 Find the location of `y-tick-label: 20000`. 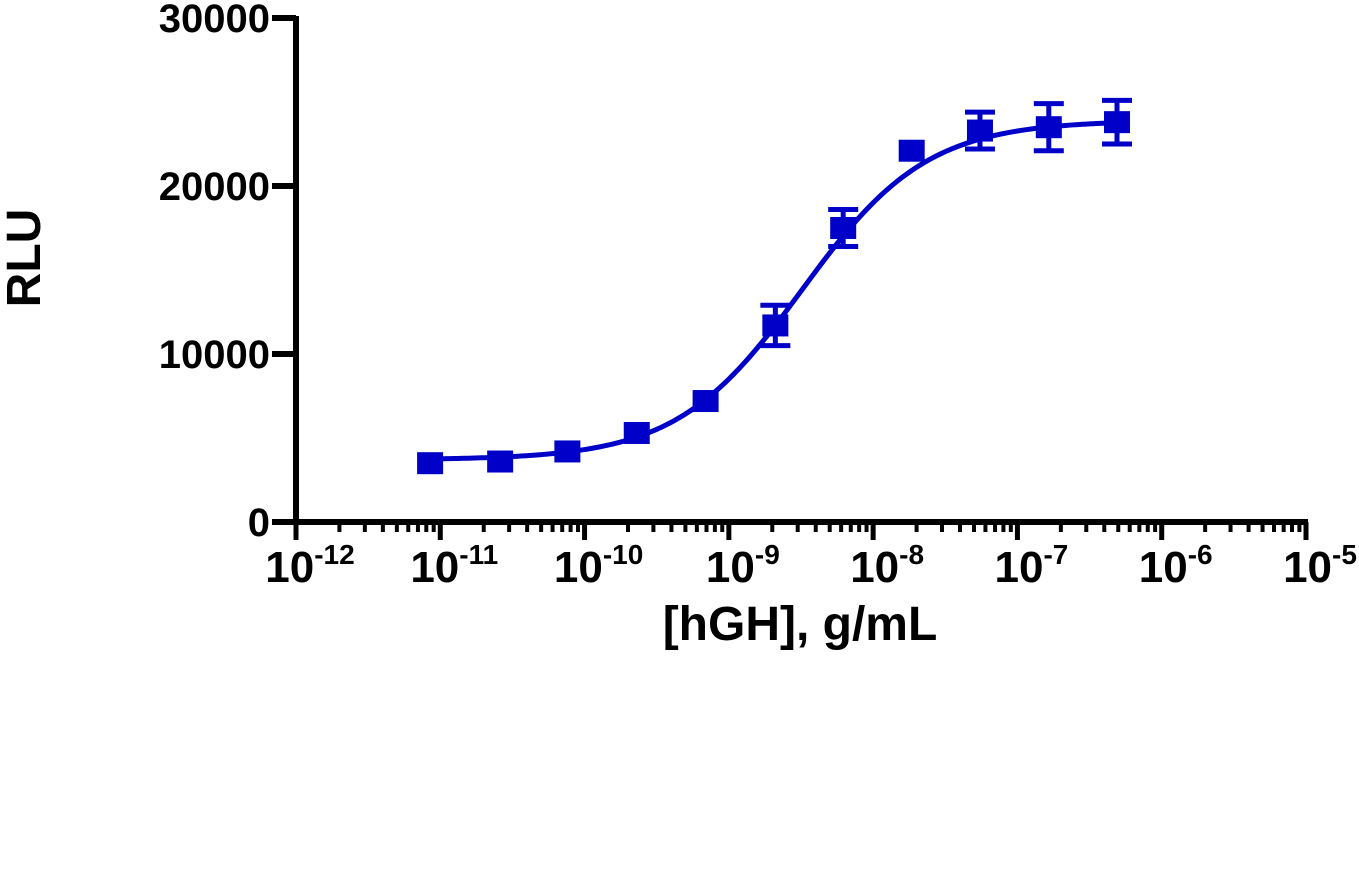

y-tick-label: 20000 is located at coordinates (214, 187).